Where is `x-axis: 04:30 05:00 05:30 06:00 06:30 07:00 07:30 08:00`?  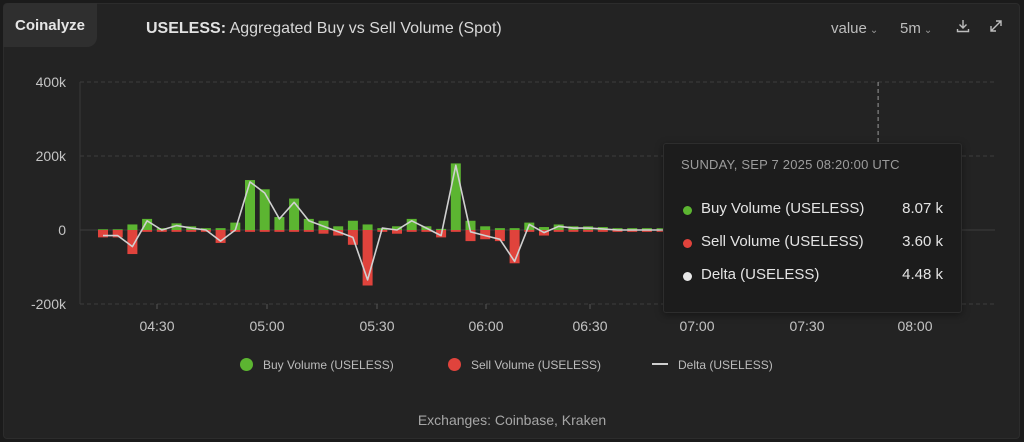
x-axis: 04:30 05:00 05:30 06:00 06:30 07:00 07:30 08:00 is located at coordinates (536, 319).